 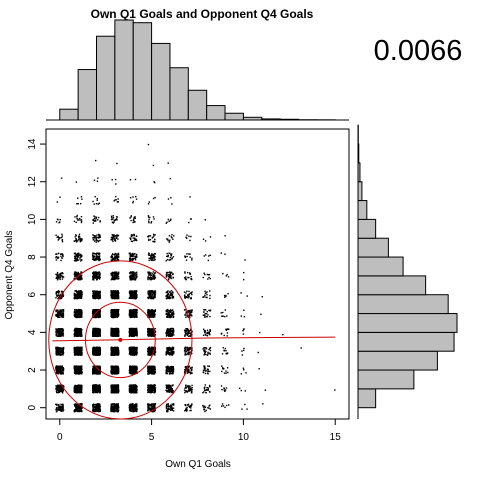 What do you see at coordinates (252, 118) in the screenshot?
I see `x-histogram-bar` at bounding box center [252, 118].